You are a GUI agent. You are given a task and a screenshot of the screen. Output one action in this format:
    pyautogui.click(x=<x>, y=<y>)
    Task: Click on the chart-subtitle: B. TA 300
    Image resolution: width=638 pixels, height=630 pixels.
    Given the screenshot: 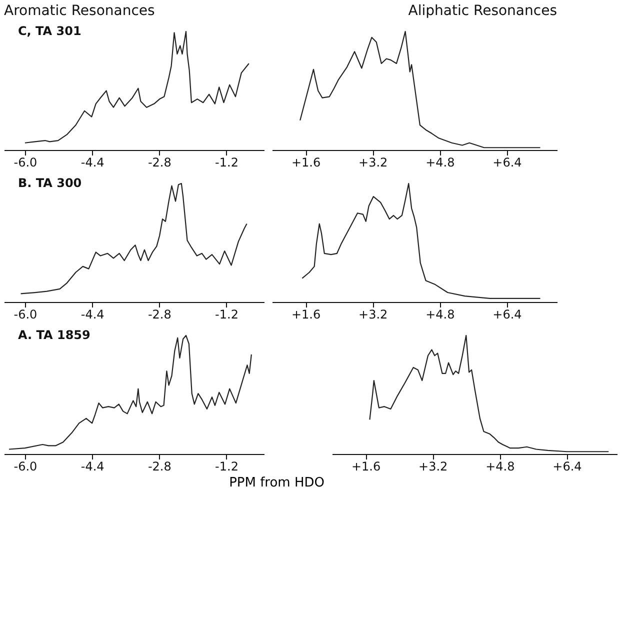 What is the action you would take?
    pyautogui.click(x=50, y=183)
    